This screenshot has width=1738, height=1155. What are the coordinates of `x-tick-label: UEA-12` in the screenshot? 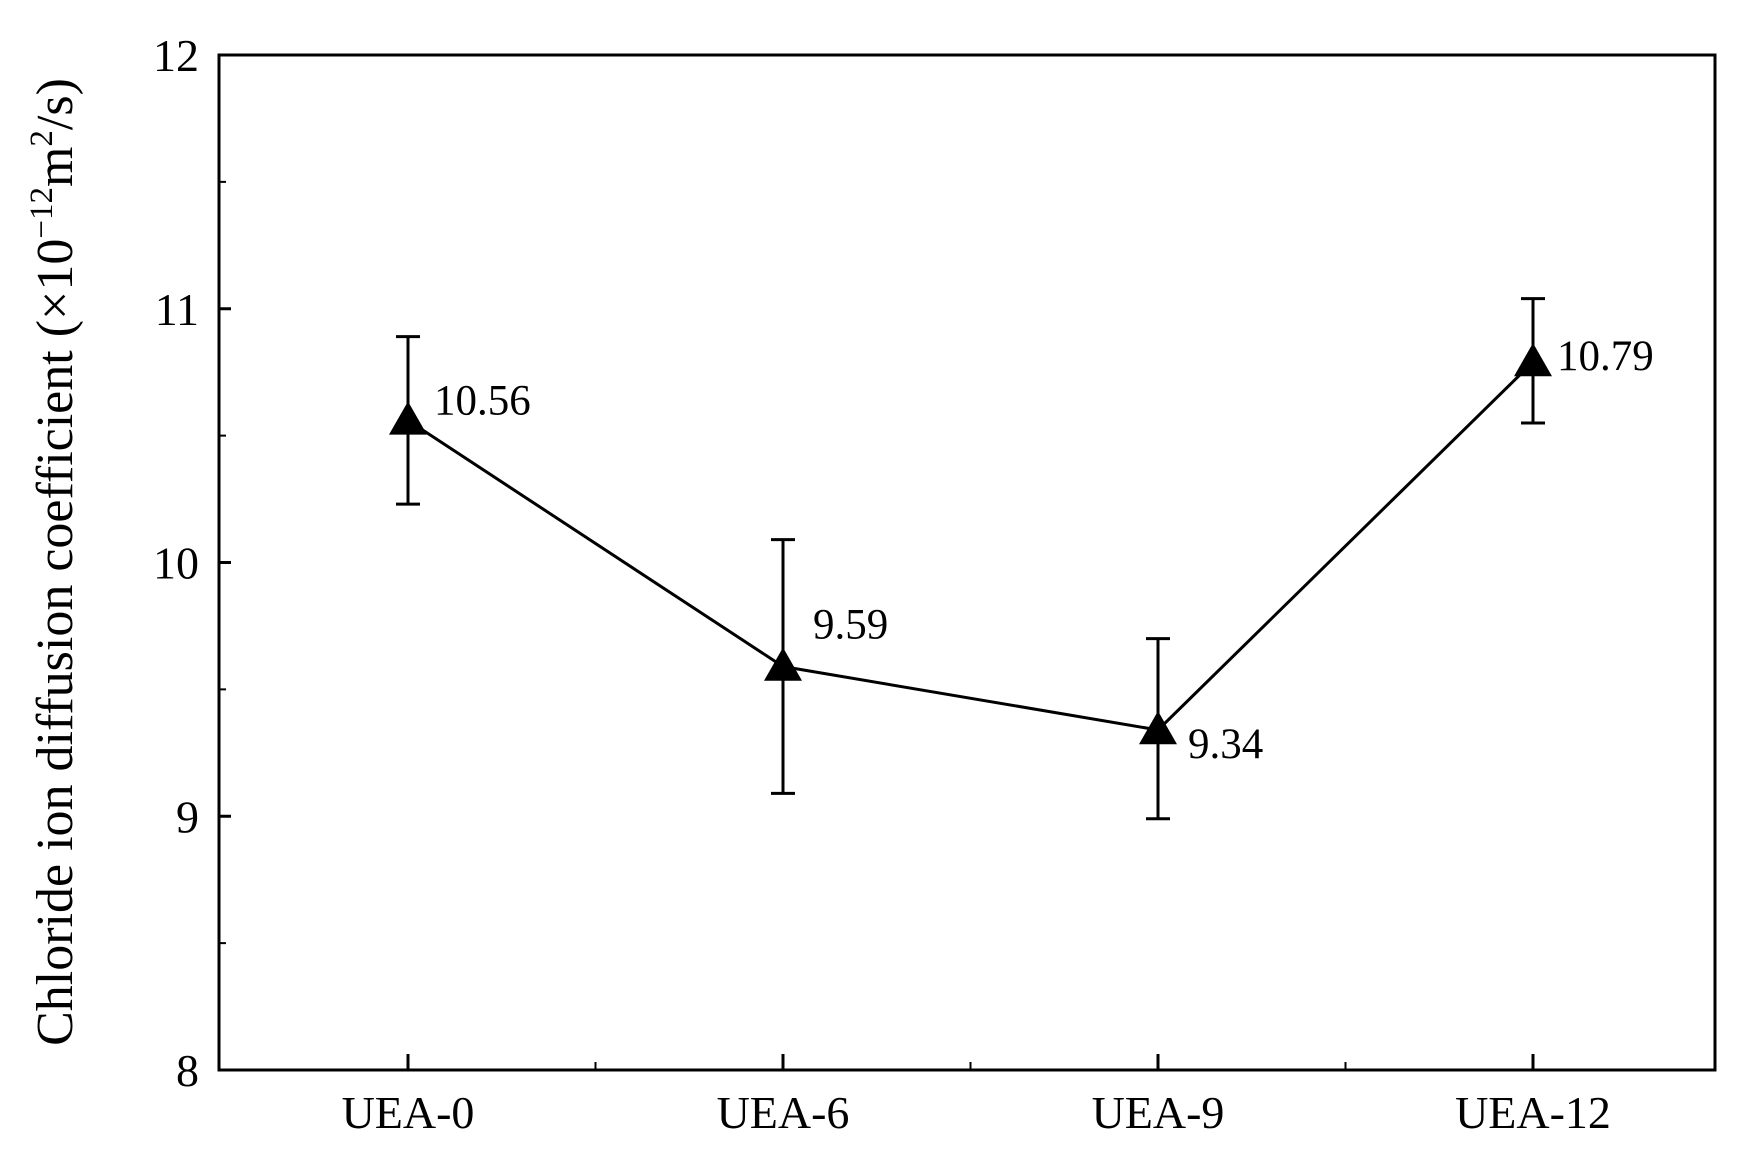 It's located at (1533, 1112).